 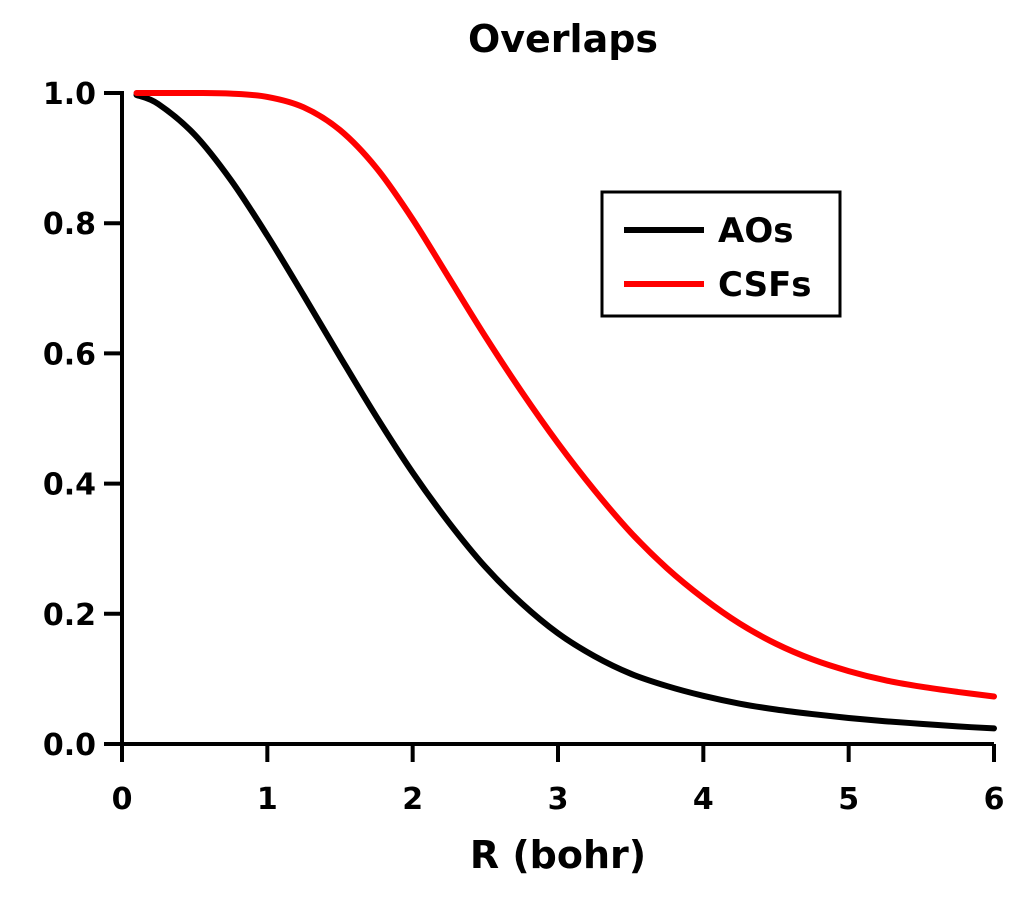 I want to click on x-tick-label: 6, so click(x=994, y=799).